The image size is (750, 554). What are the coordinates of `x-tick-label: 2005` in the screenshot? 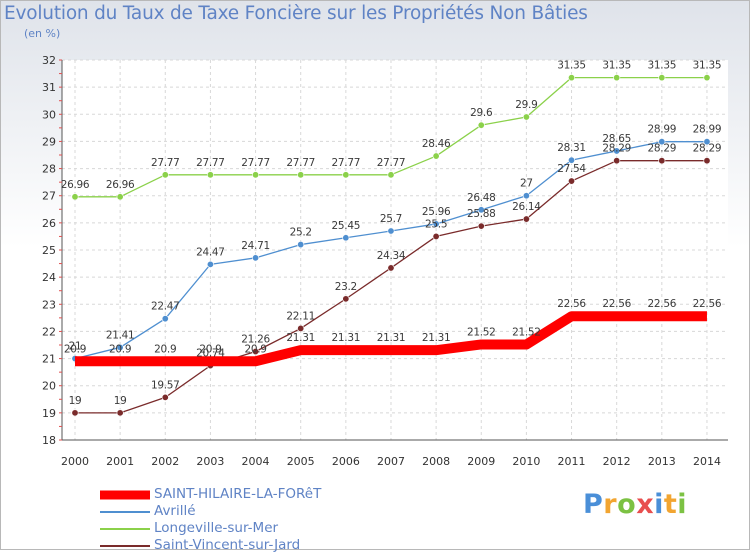 It's located at (301, 461).